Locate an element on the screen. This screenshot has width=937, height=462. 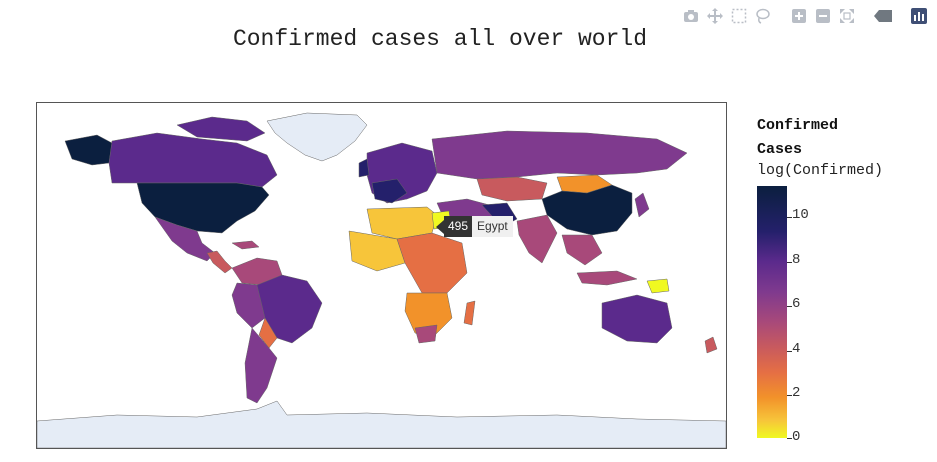
colorbar-tick: 4 is located at coordinates (796, 349).